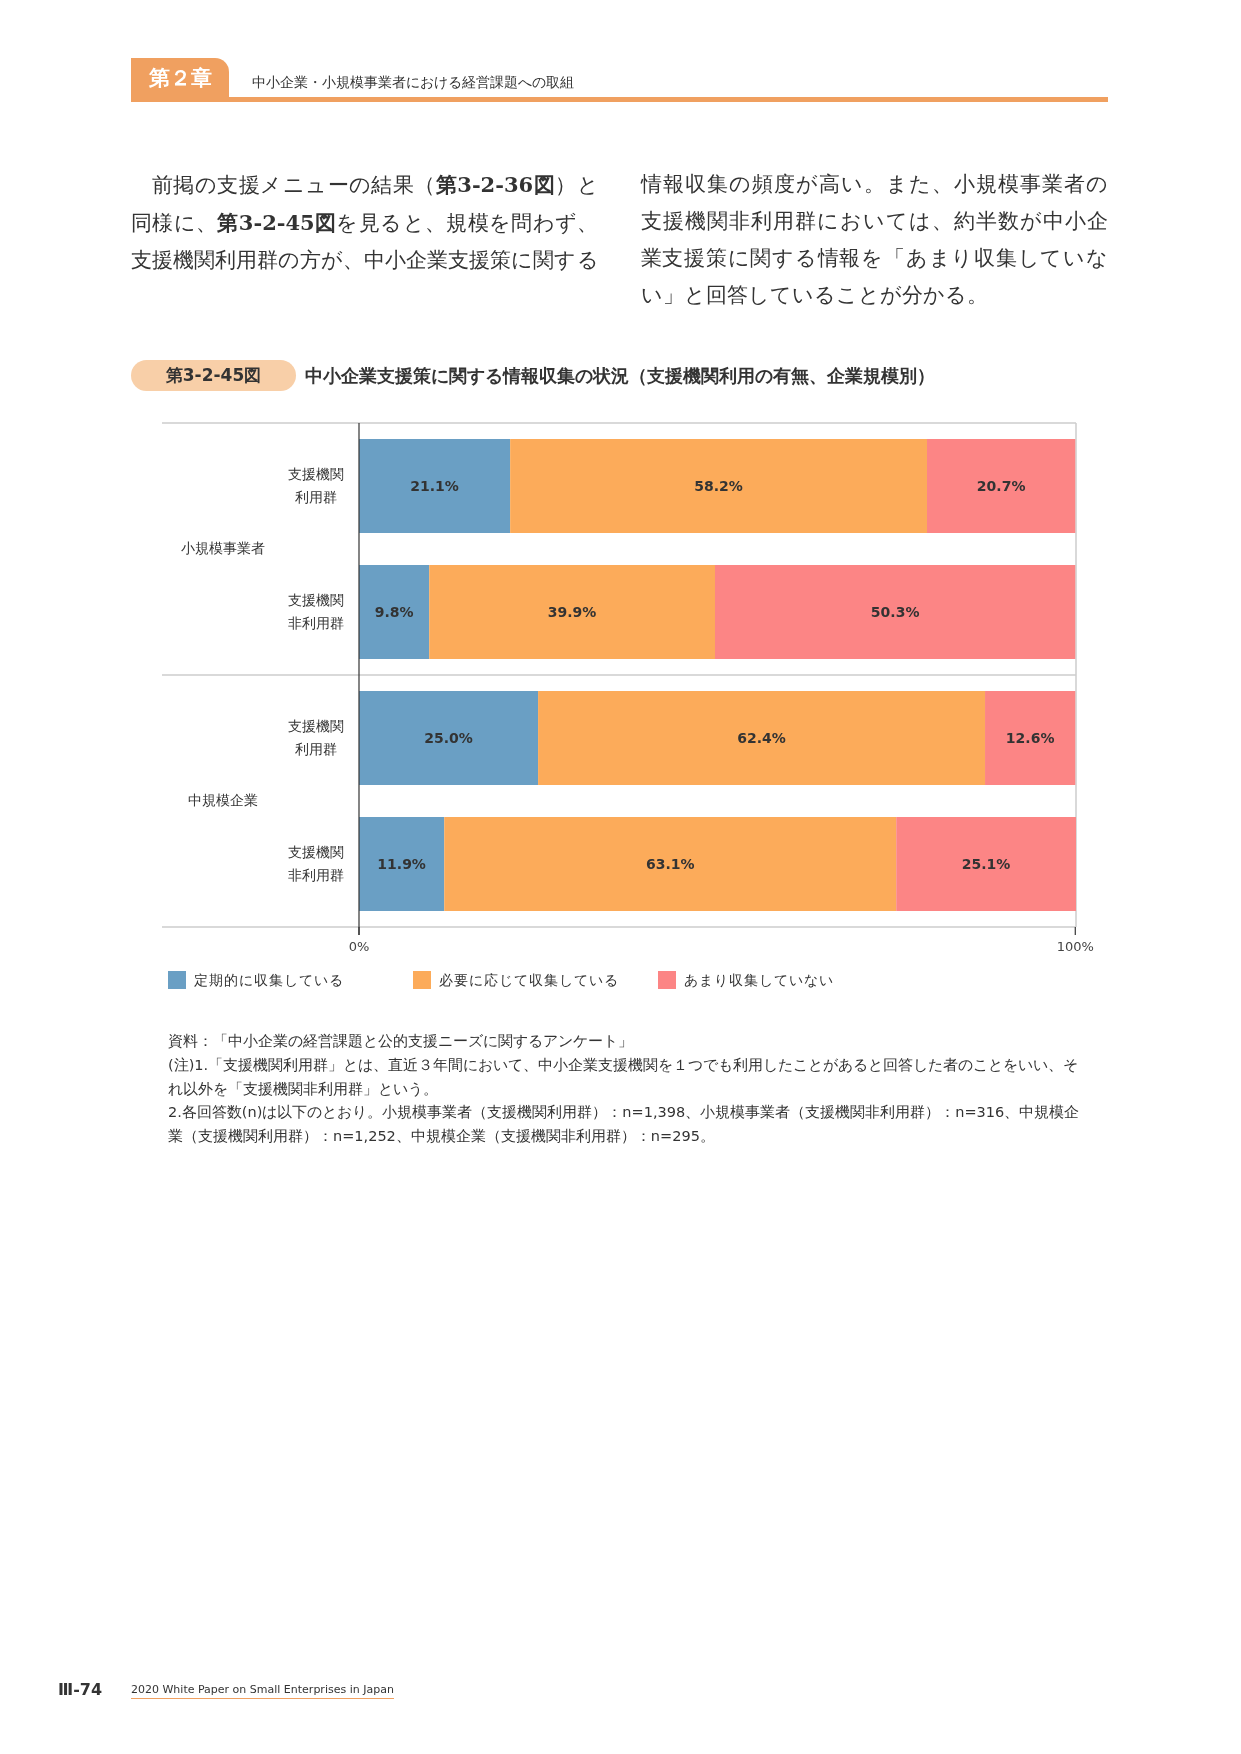 Image resolution: width=1241 pixels, height=1754 pixels. Describe the element at coordinates (448, 738) in the screenshot. I see `data-label: 25.0%` at that location.